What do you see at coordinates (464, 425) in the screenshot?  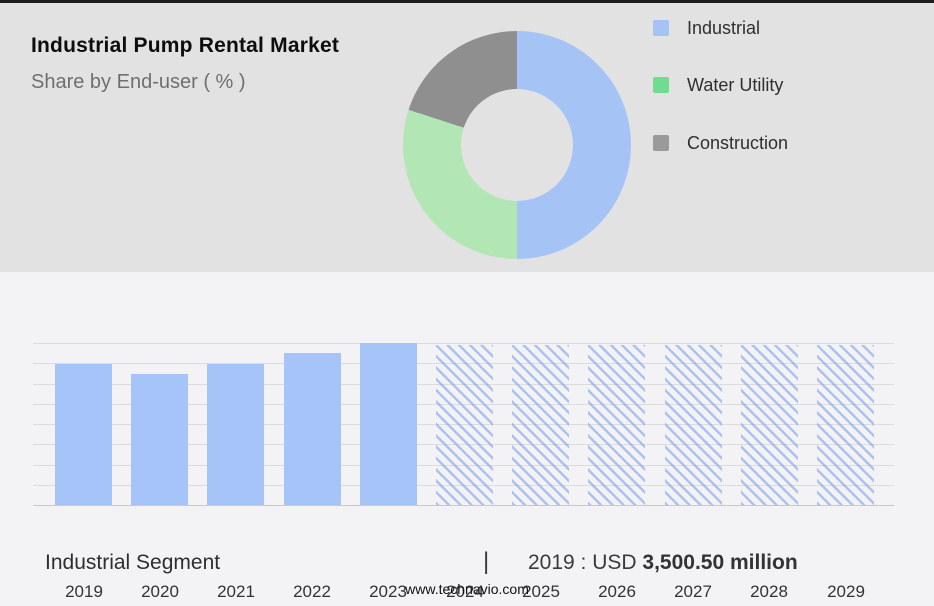 I see `bar-2024-forecast` at bounding box center [464, 425].